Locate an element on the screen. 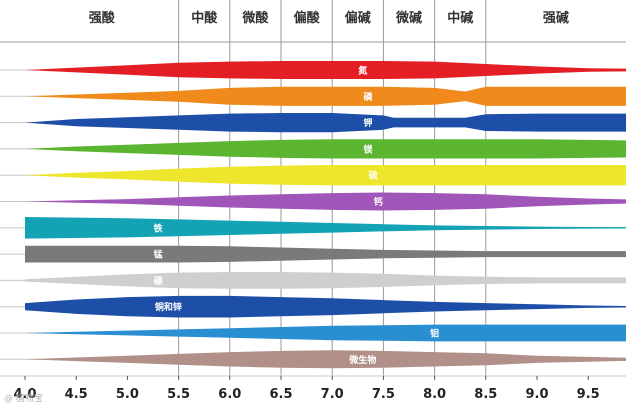 The image size is (626, 405). ph-tick-label: 5.0 is located at coordinates (127, 394).